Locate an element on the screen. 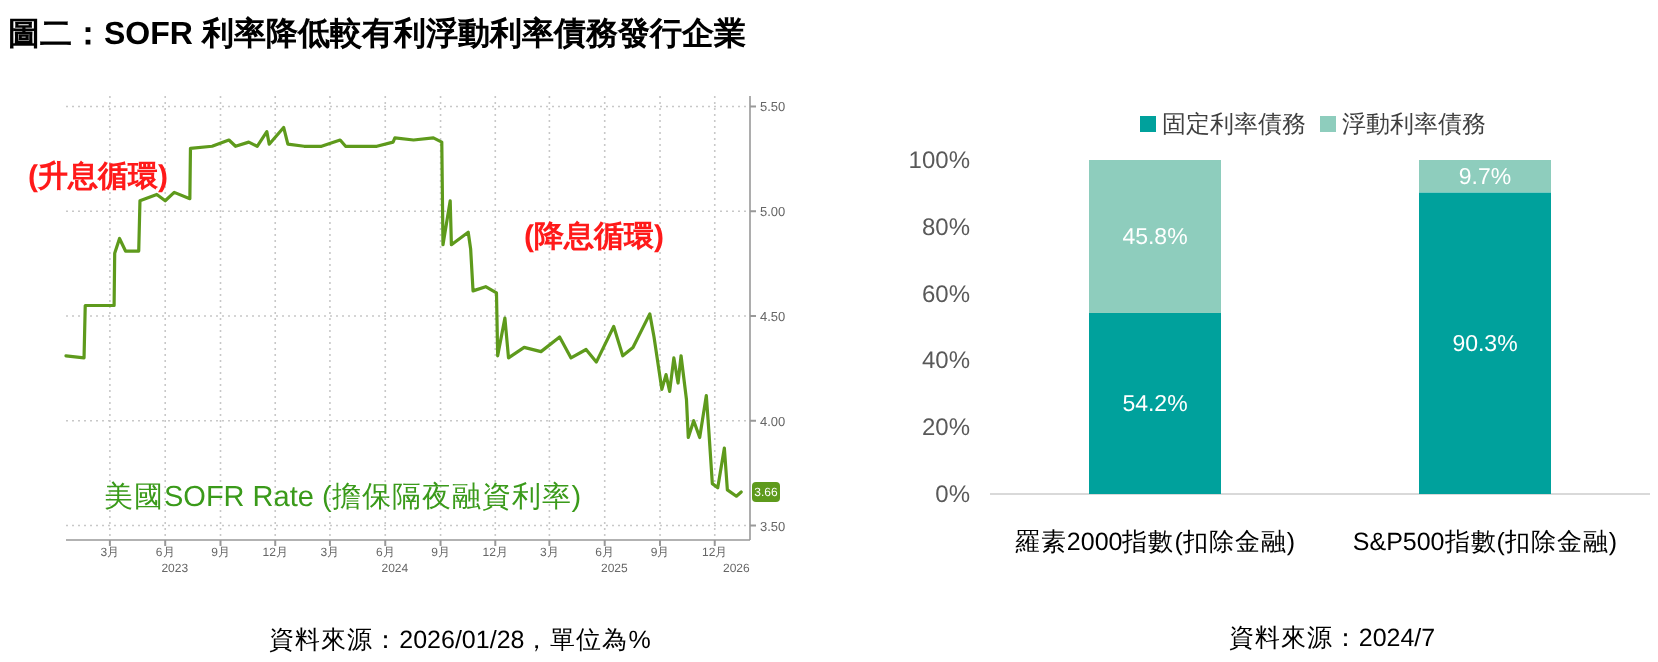 Image resolution: width=1658 pixels, height=662 pixels. y-tick-label: 0% is located at coordinates (953, 494).